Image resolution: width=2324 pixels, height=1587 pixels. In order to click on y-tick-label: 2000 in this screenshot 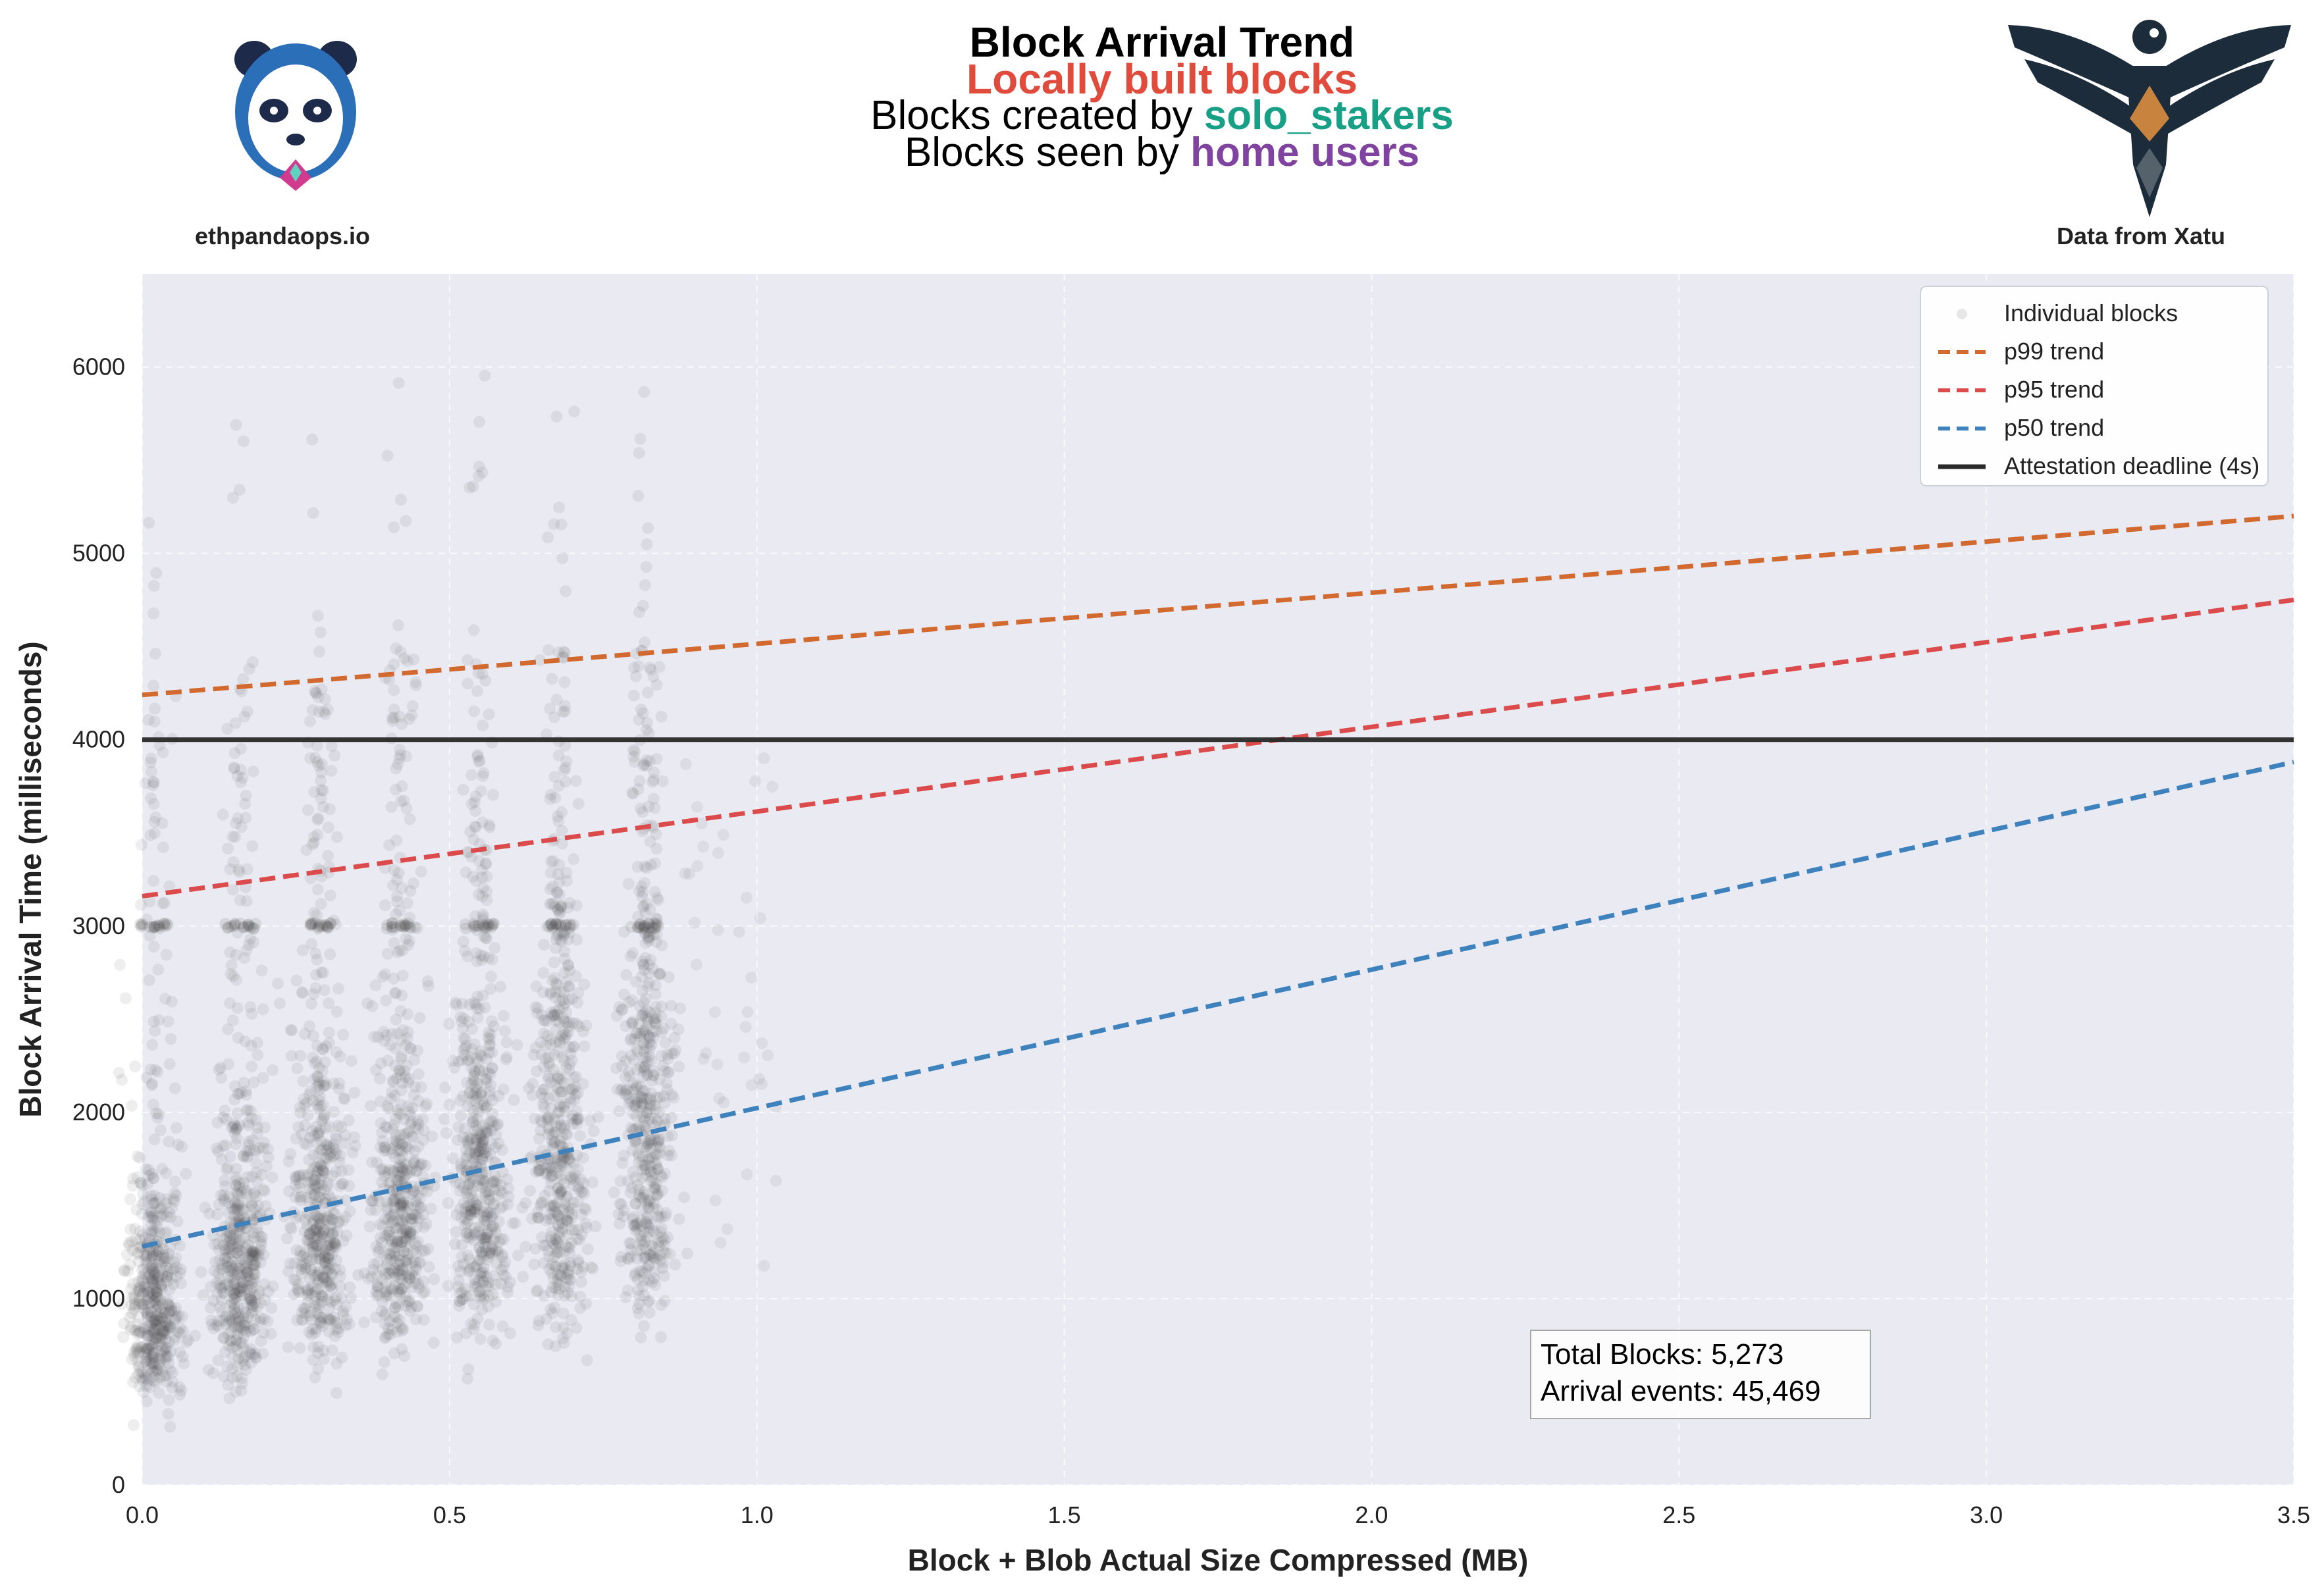, I will do `click(98, 1112)`.